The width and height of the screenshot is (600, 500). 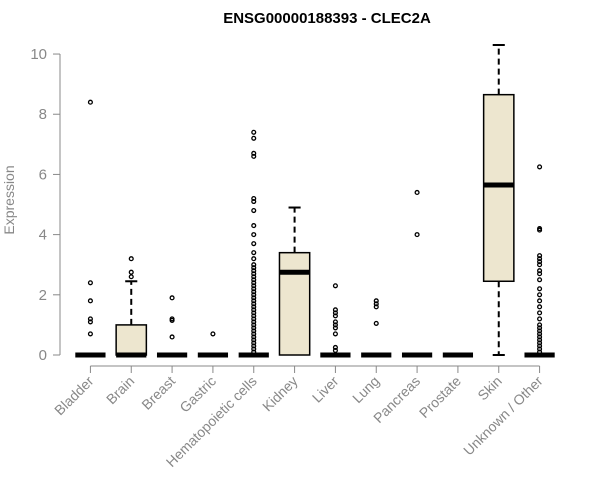 I want to click on box-pancreas, so click(x=417, y=273).